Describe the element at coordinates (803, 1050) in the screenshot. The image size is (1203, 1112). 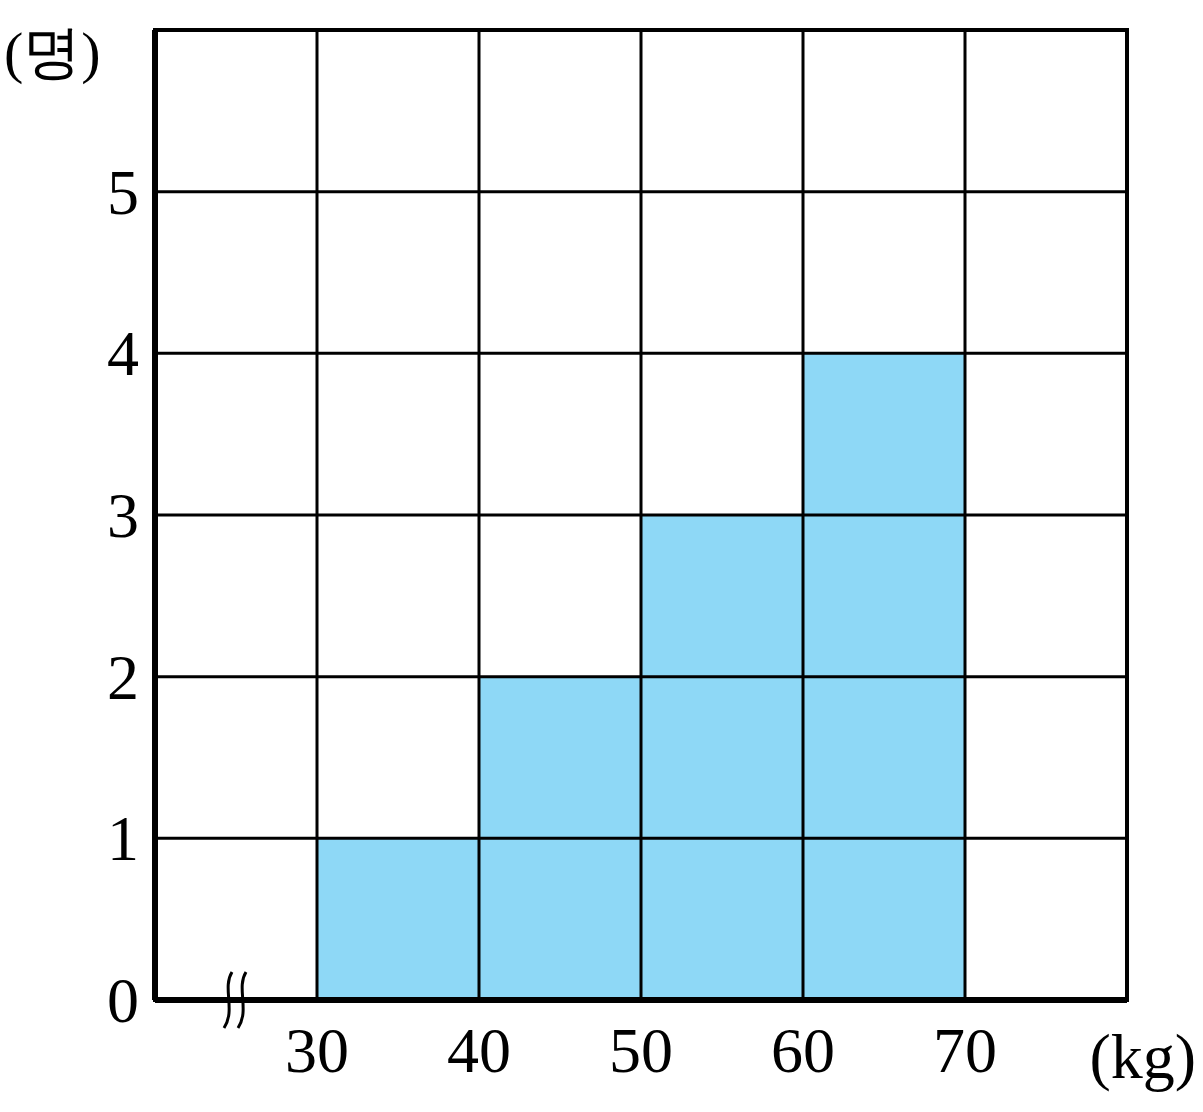
I see `x-tick-label: 60` at that location.